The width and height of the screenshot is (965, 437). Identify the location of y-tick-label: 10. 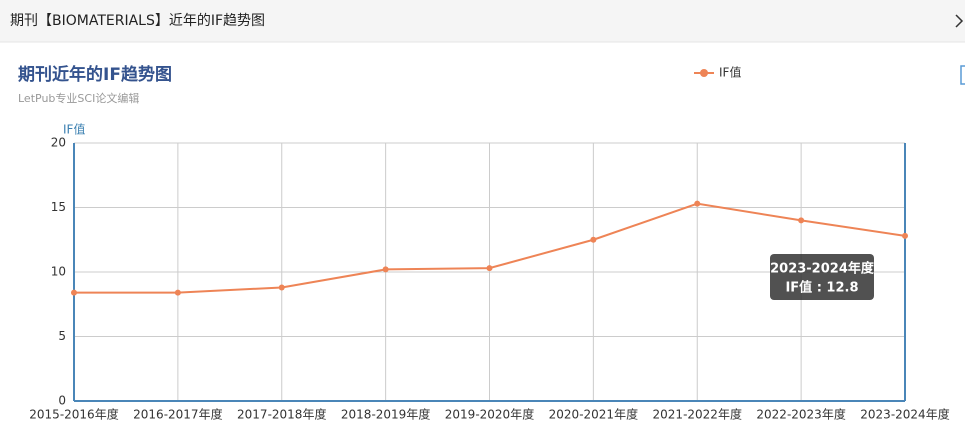
(58, 272).